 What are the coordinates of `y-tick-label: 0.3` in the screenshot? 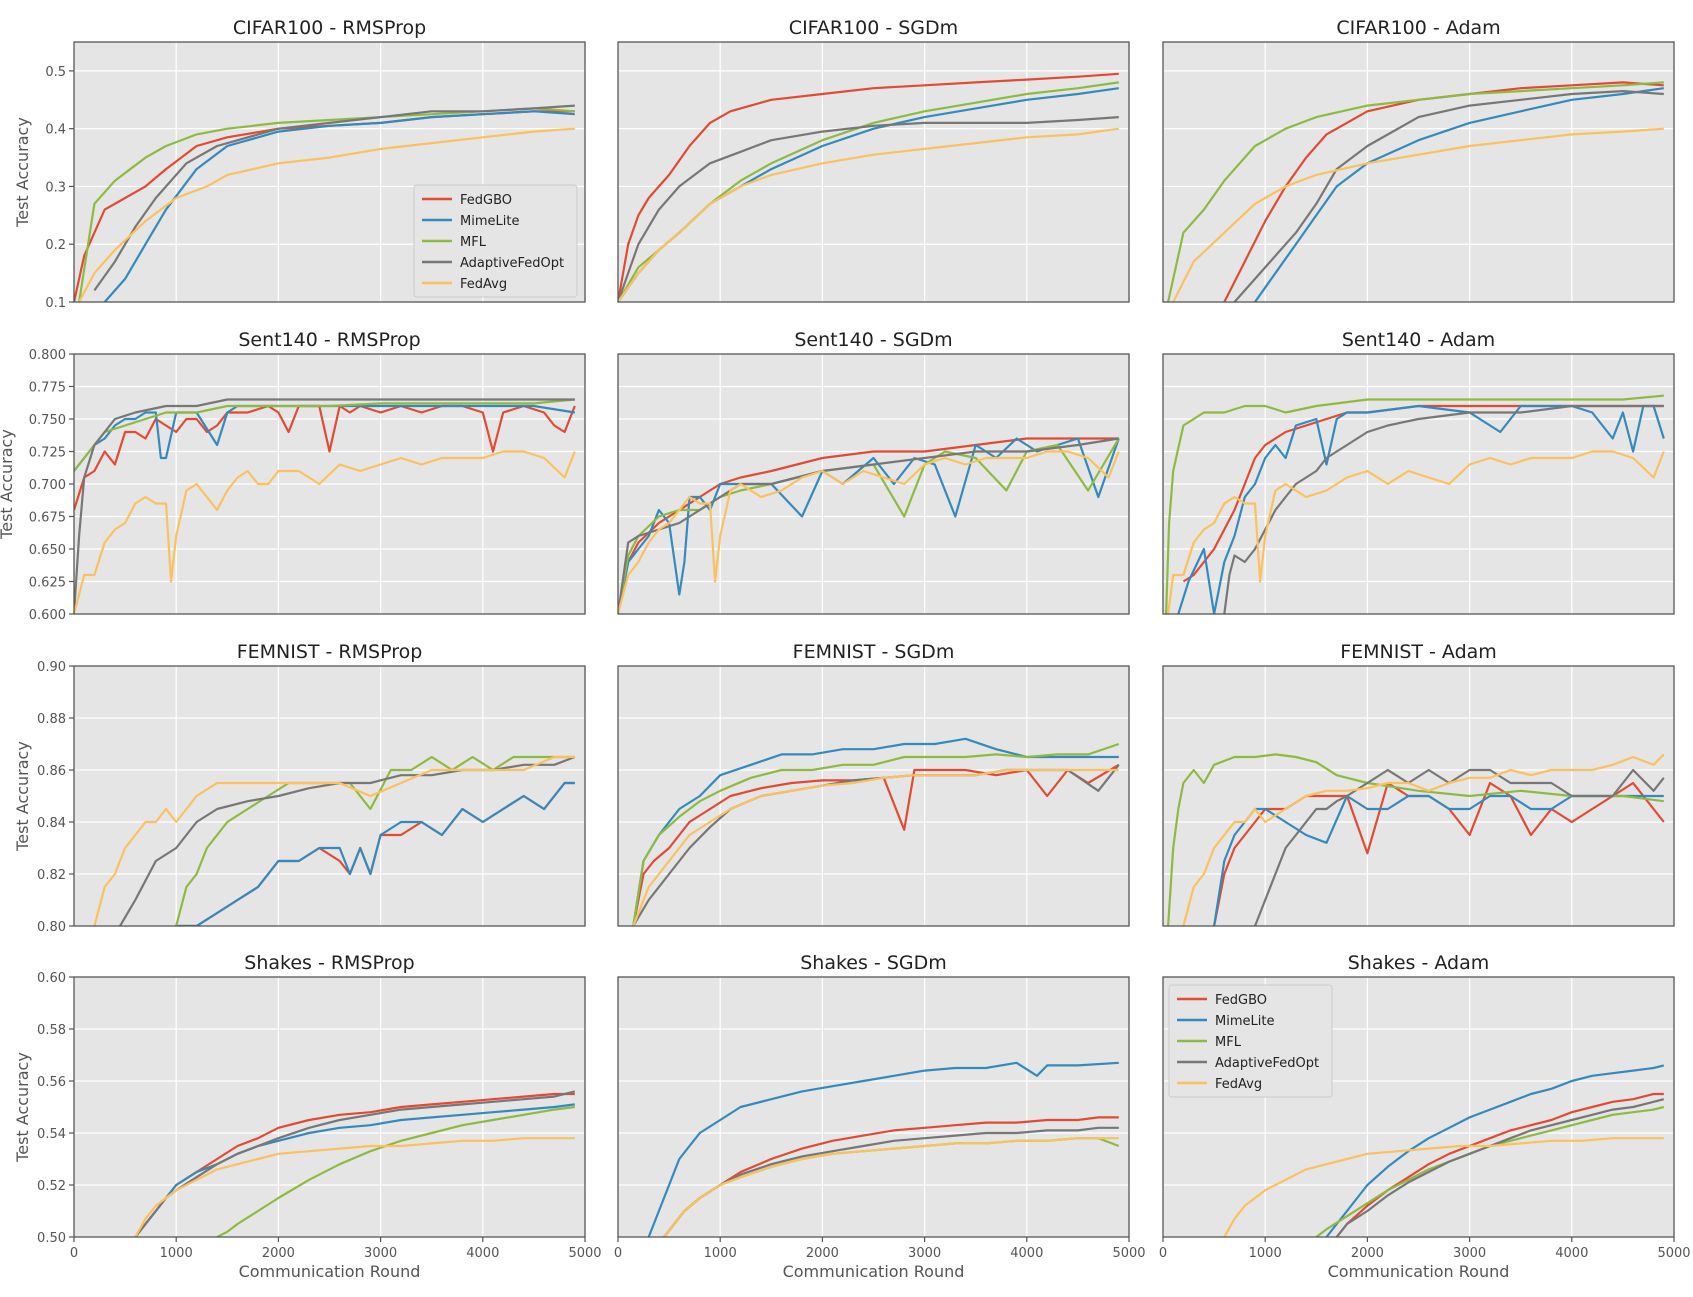 It's located at (55, 187).